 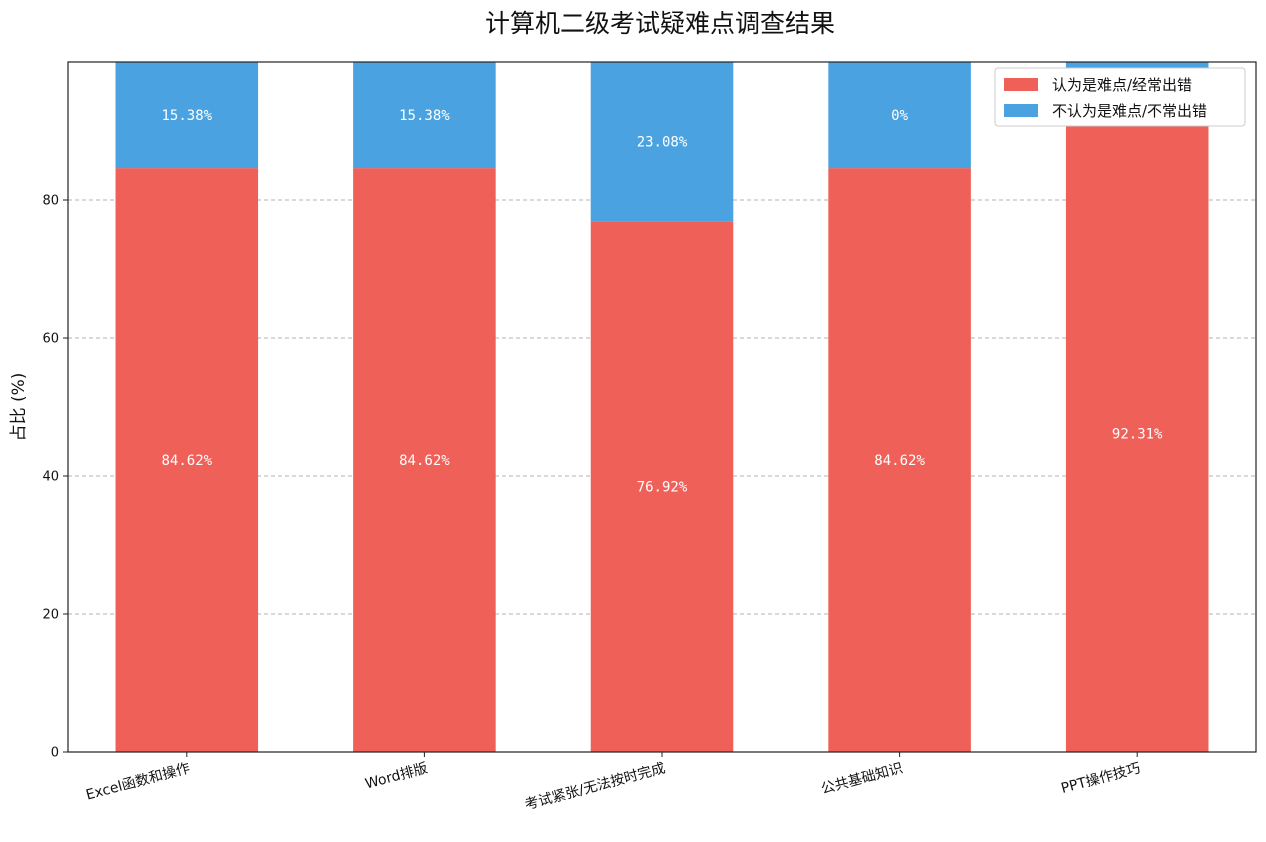 What do you see at coordinates (1100, 778) in the screenshot?
I see `x-tick-label: PPT操作技巧` at bounding box center [1100, 778].